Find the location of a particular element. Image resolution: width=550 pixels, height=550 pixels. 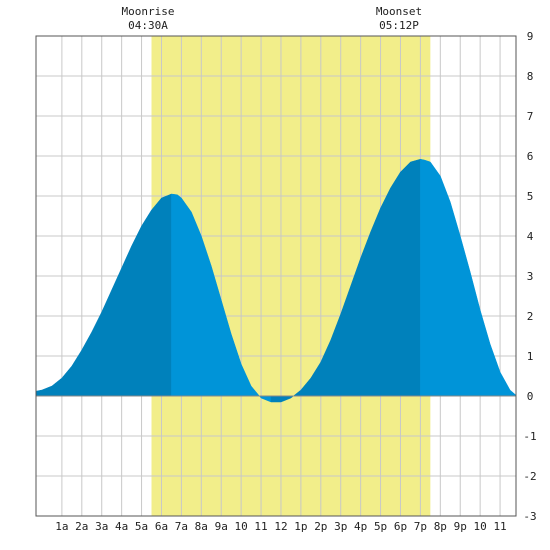

x-tick-label: 5a is located at coordinates (141, 526).